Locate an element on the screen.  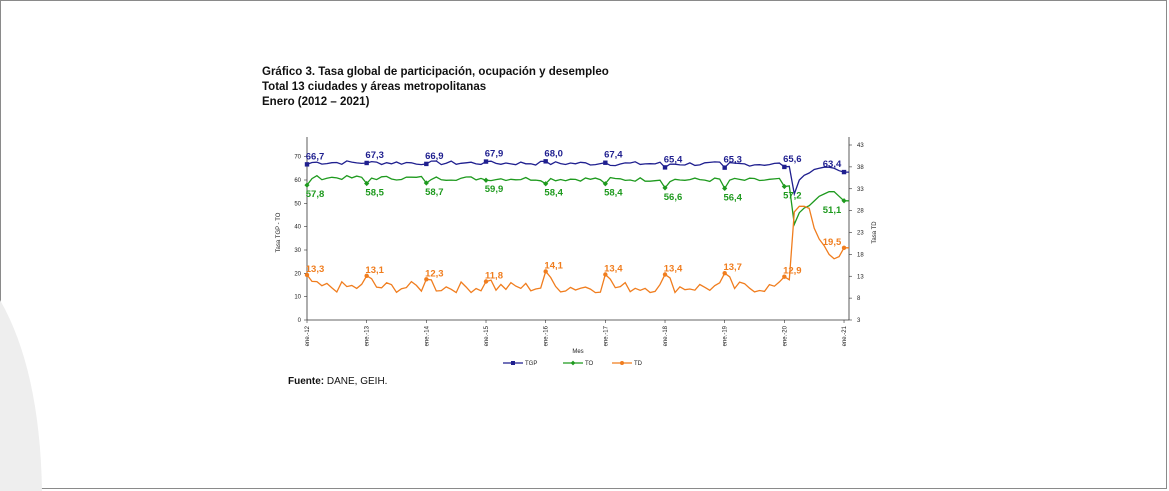
source-note: Fuente: DANE, GEIH. is located at coordinates (337, 381).